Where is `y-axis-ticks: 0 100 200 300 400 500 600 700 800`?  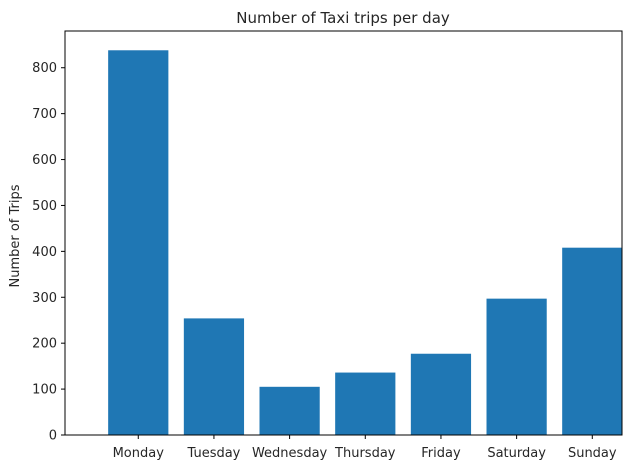 y-axis-ticks: 0 100 200 300 400 500 600 700 800 is located at coordinates (48, 252).